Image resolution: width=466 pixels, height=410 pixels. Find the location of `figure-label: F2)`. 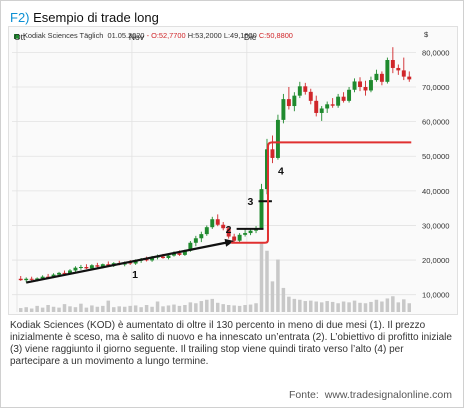

figure-label: F2) is located at coordinates (20, 17).